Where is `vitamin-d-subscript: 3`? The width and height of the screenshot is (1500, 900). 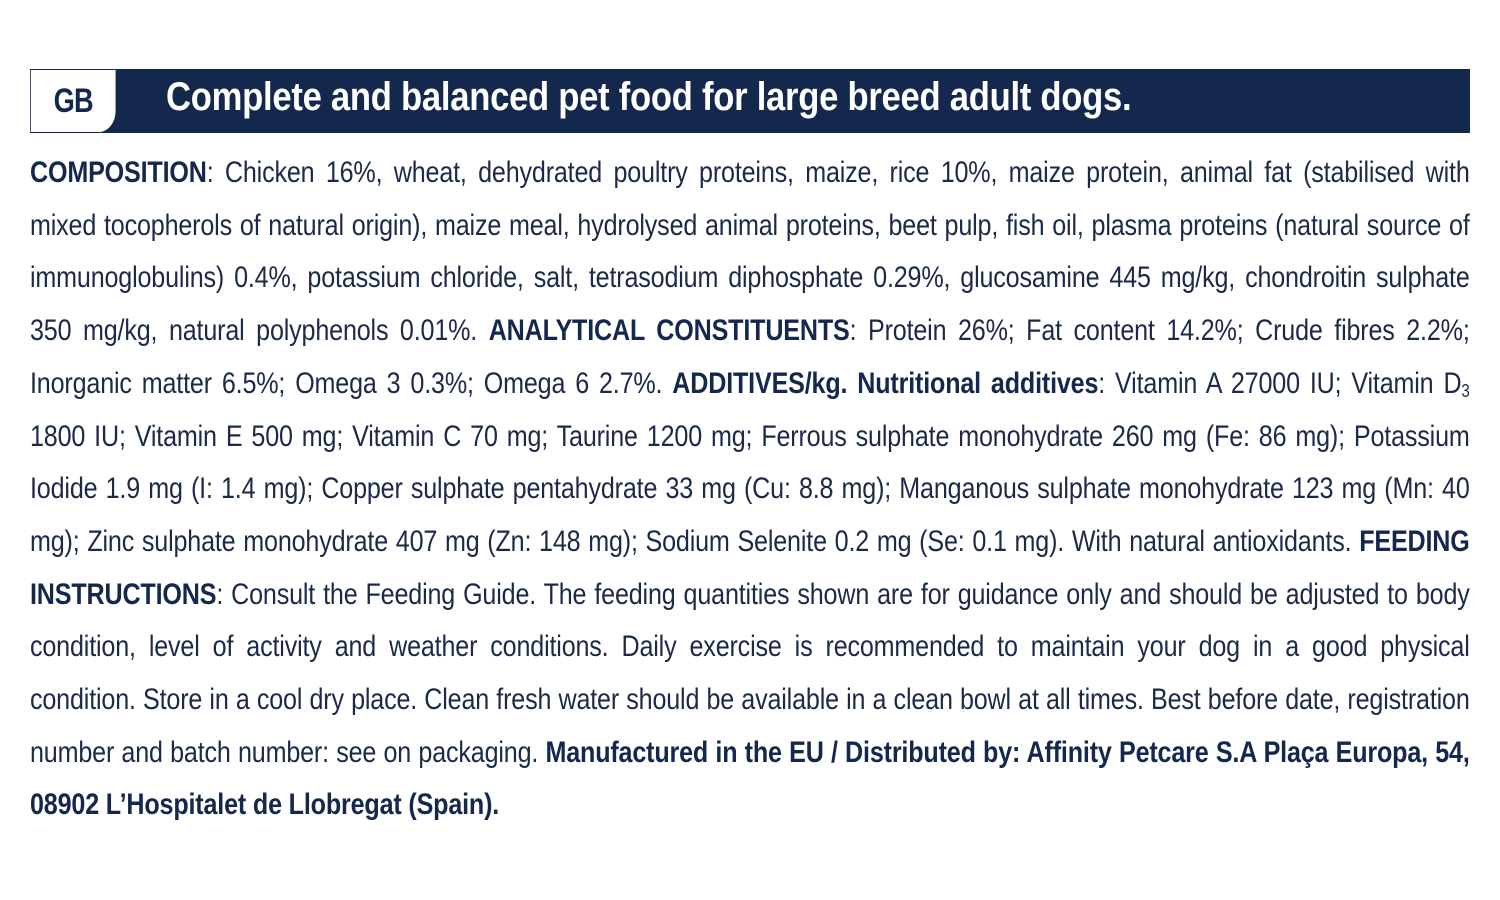 vitamin-d-subscript: 3 is located at coordinates (1465, 390).